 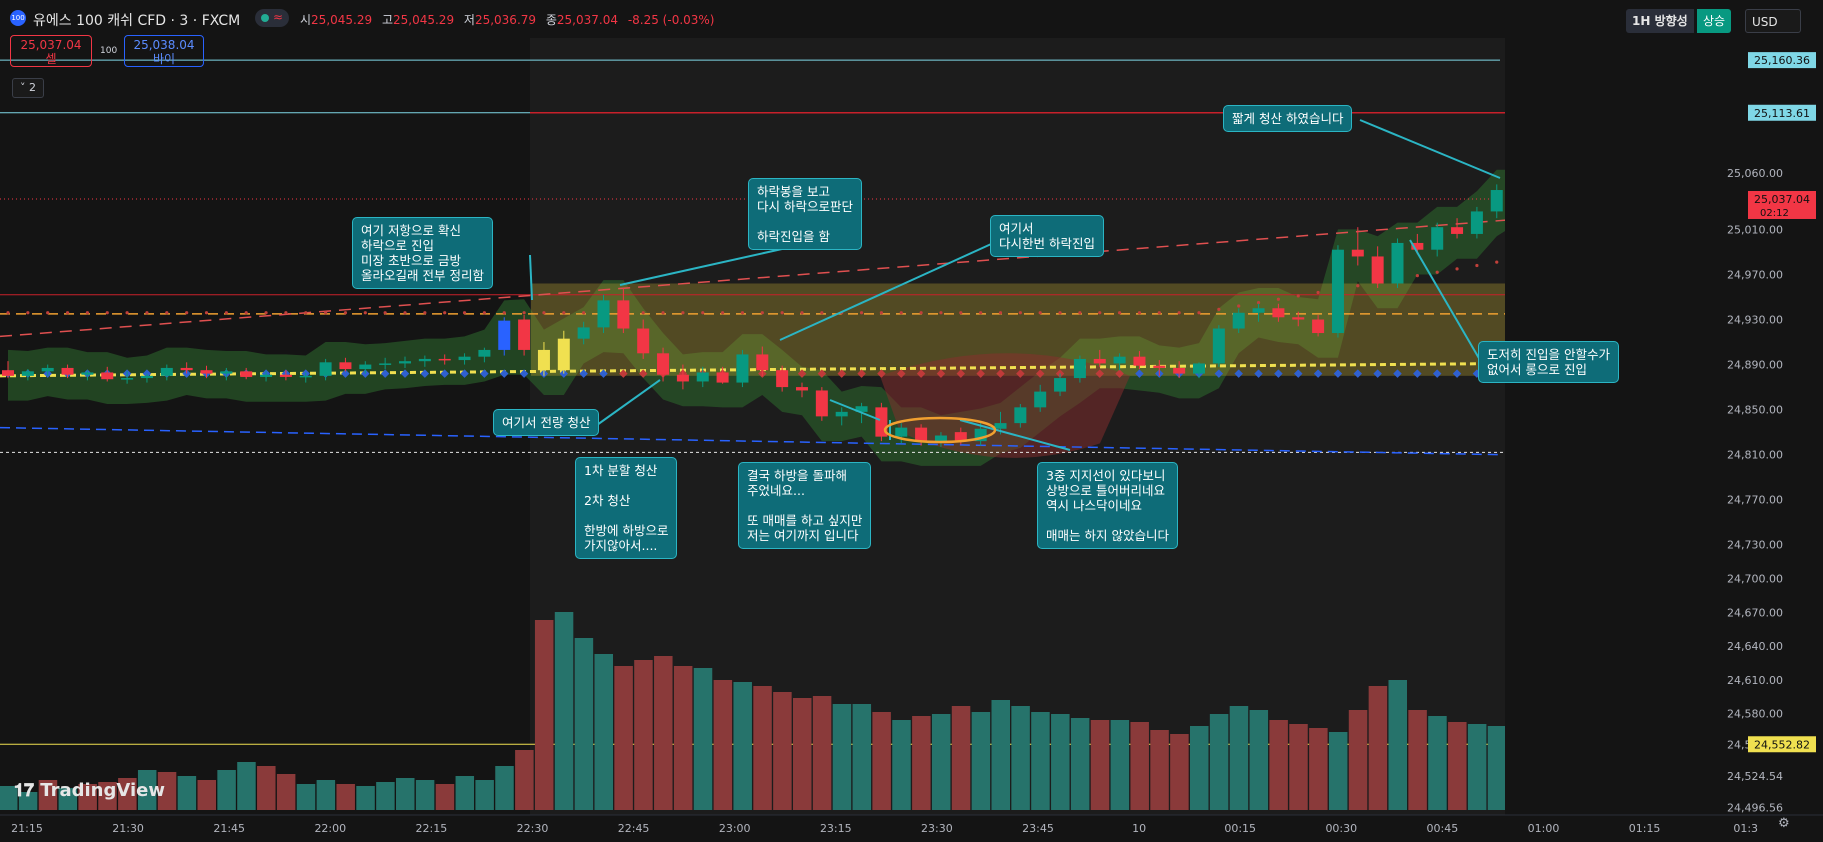 What do you see at coordinates (1548, 362) in the screenshot?
I see `annotation-5: 도저히 진입을 안할수가 없어서 롱으로 진입` at bounding box center [1548, 362].